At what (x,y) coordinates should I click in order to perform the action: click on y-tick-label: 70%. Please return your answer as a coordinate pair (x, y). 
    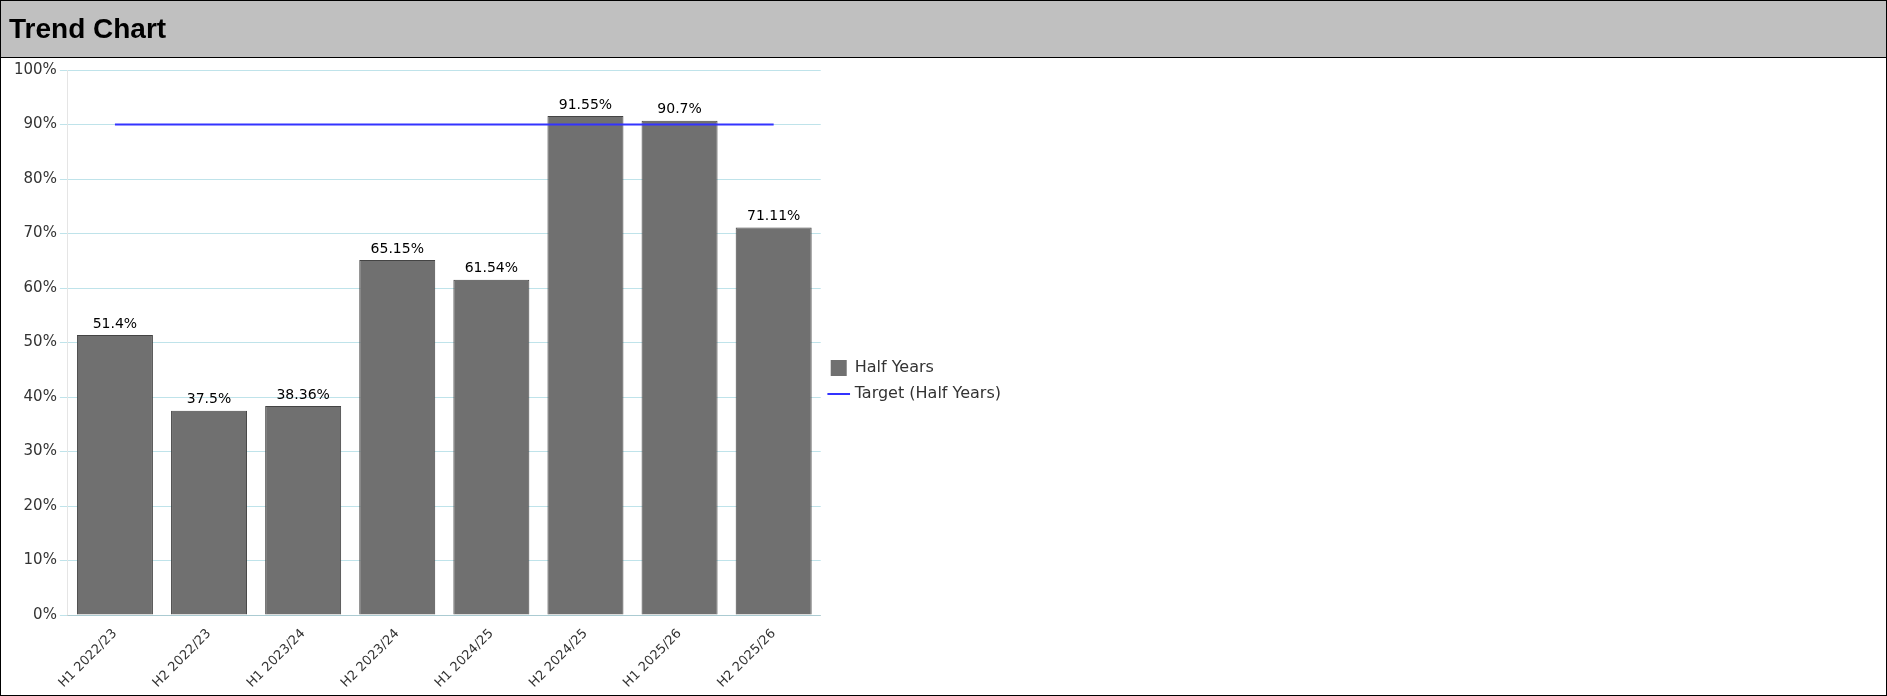
    Looking at the image, I should click on (40, 232).